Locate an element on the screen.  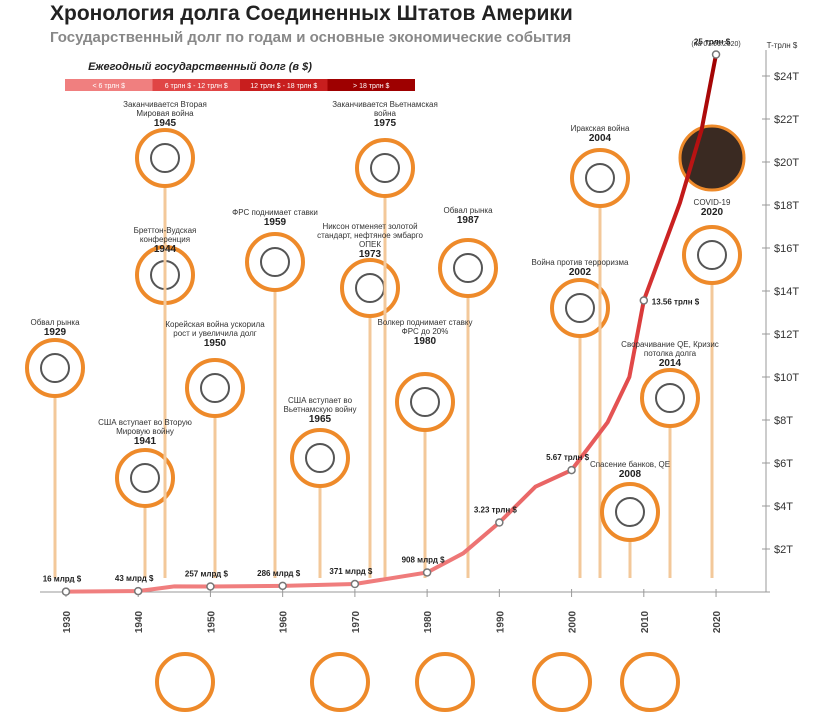
y-tick-label: $20T is located at coordinates (786, 163).